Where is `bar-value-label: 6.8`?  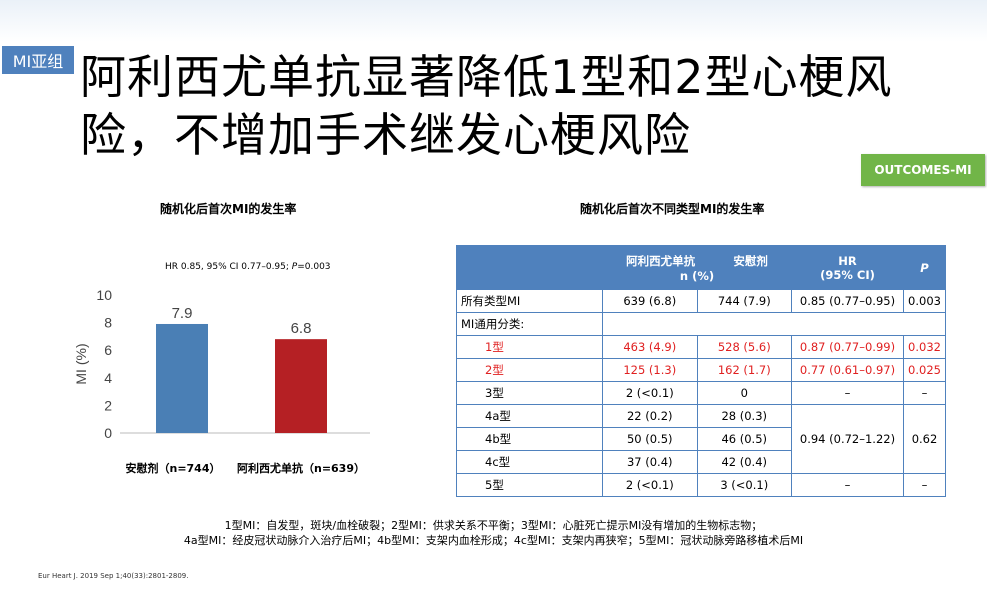
bar-value-label: 6.8 is located at coordinates (301, 328).